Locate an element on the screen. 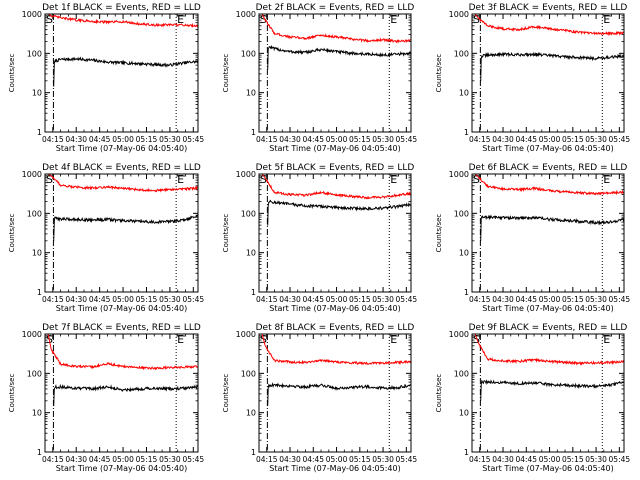 The width and height of the screenshot is (640, 480). chart-title: Det 7f BLACK = Events, RED = LLD is located at coordinates (121, 328).